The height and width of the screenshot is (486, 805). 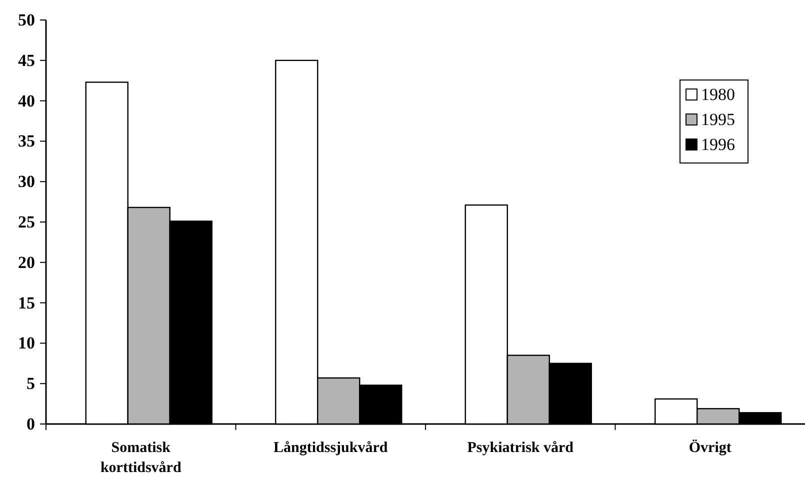 I want to click on y-tick-label: 10, so click(x=26, y=343).